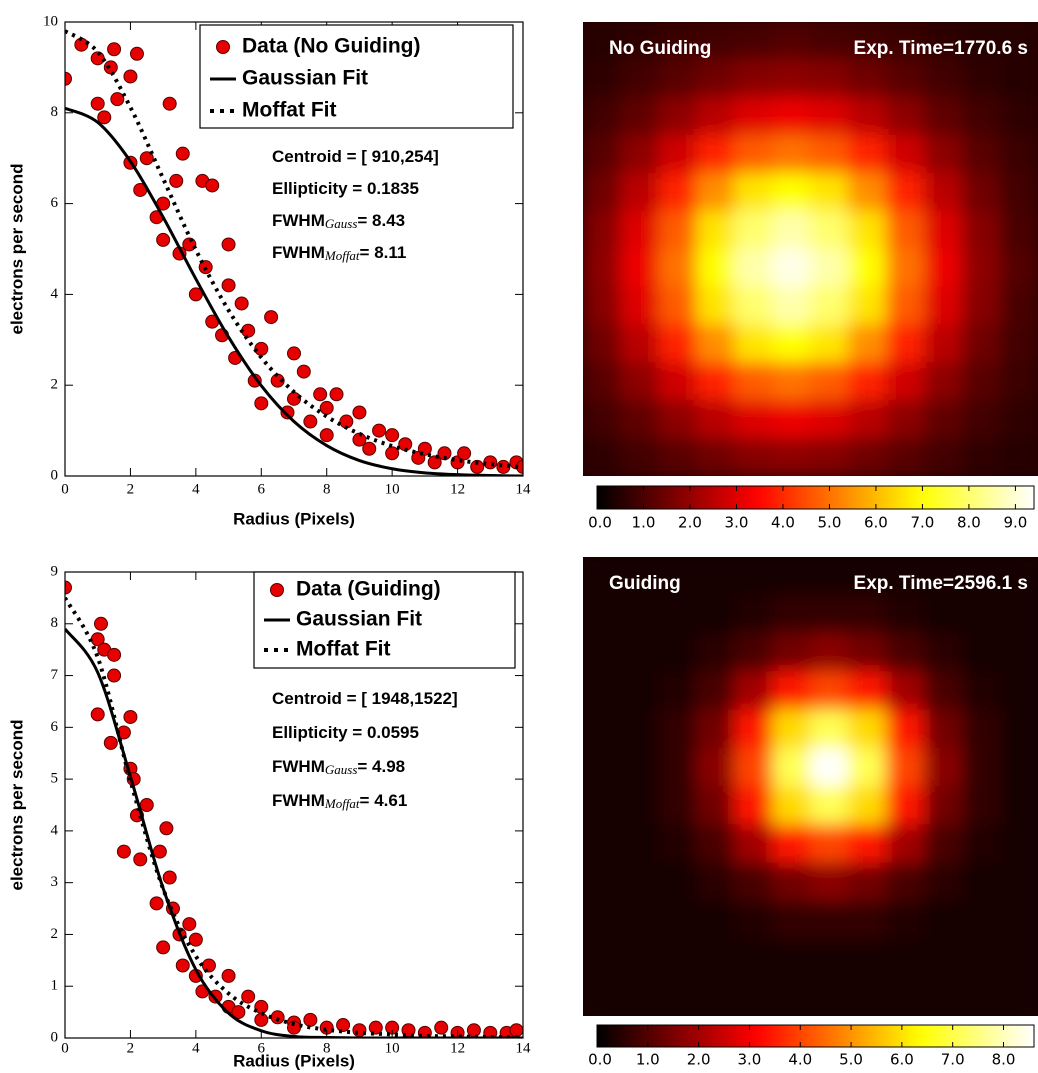  I want to click on annotation-value: = 4.61, so click(384, 800).